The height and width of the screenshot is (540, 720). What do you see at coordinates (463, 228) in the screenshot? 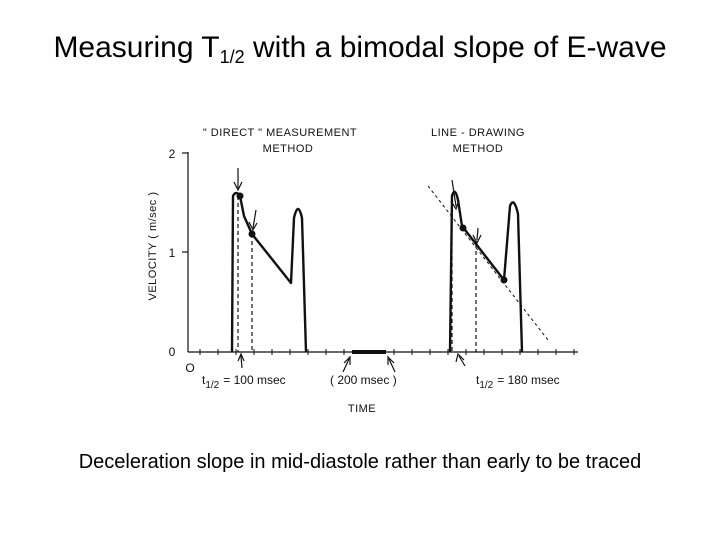
I see `right-half-point` at bounding box center [463, 228].